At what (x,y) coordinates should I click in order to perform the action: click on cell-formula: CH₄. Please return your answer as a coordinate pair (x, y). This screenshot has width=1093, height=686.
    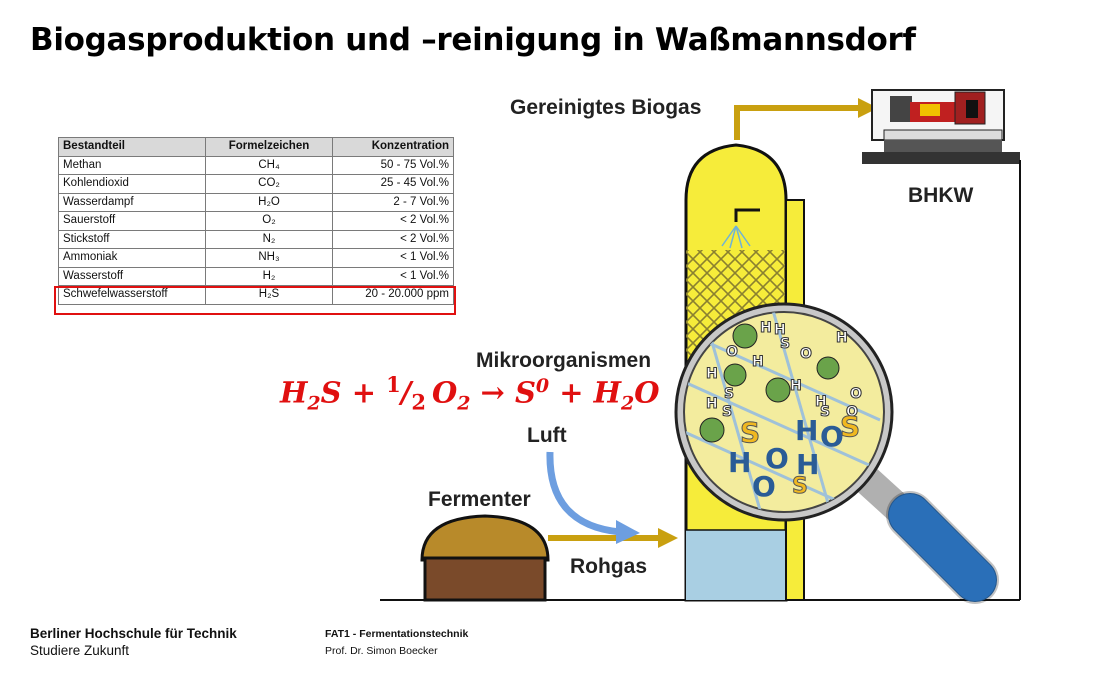
    Looking at the image, I should click on (269, 165).